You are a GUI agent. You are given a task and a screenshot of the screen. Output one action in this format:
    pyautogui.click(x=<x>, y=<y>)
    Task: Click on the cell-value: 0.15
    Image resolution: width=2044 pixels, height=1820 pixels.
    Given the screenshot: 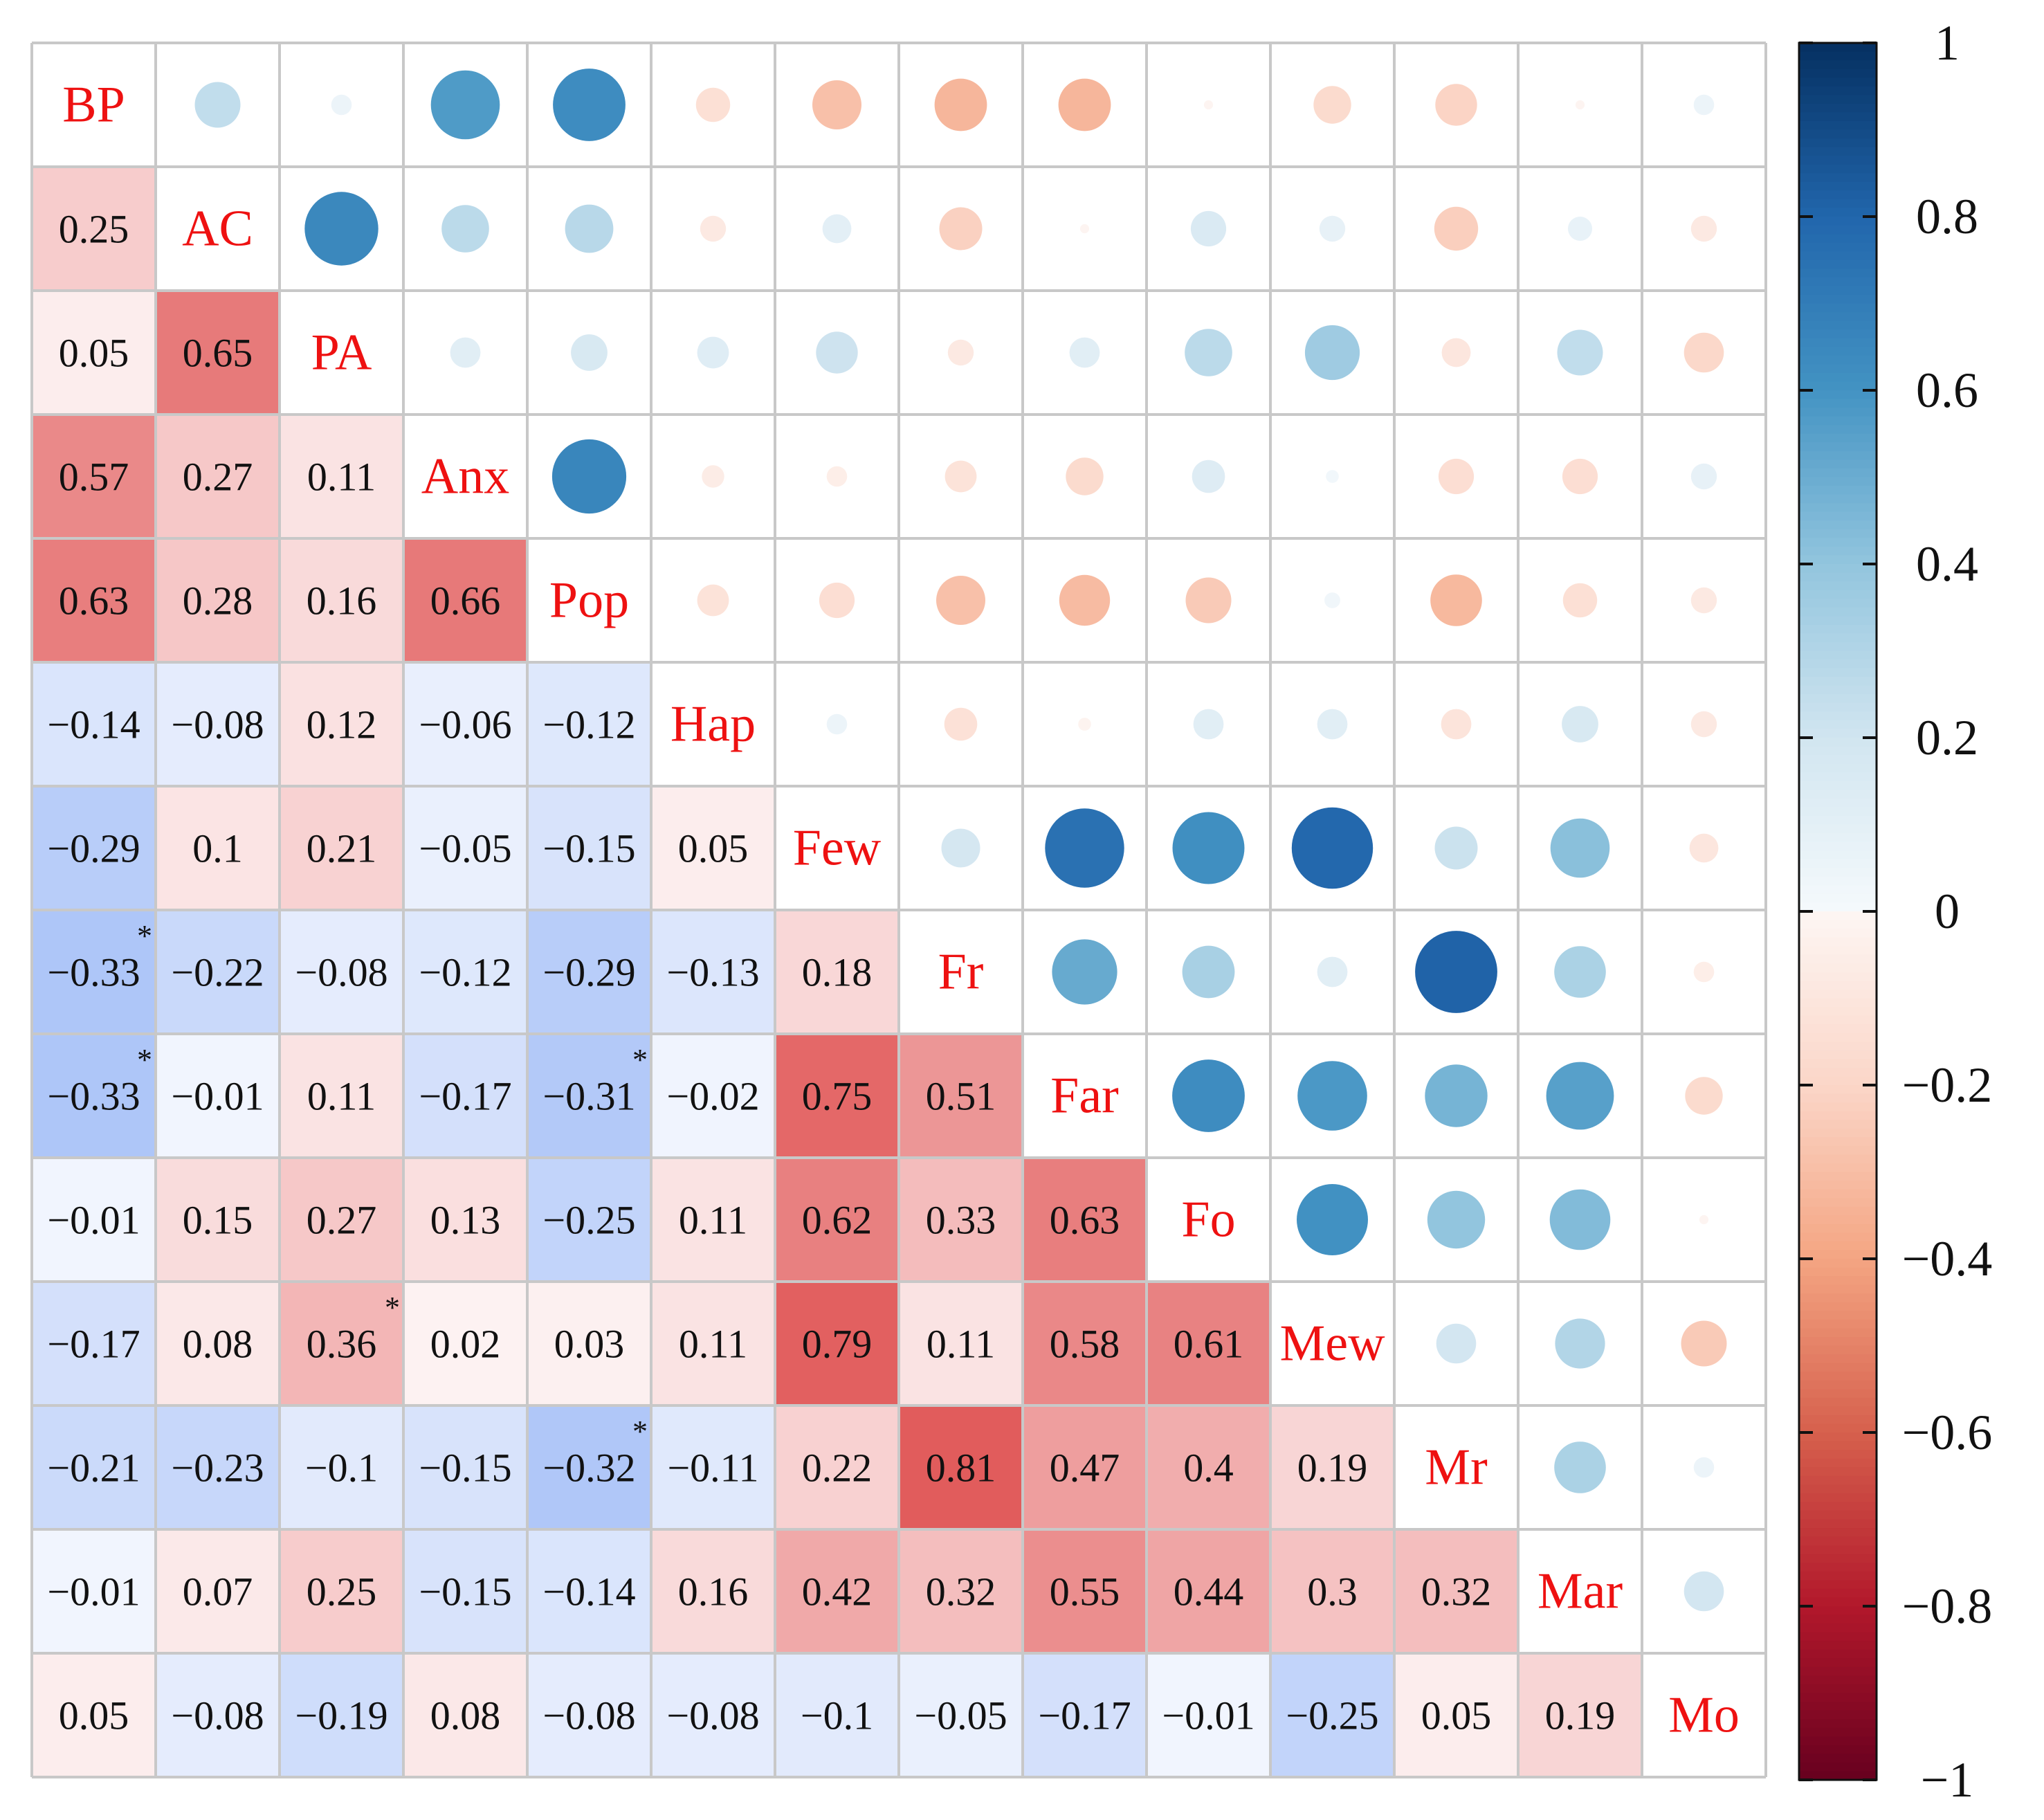 What is the action you would take?
    pyautogui.click(x=218, y=1220)
    